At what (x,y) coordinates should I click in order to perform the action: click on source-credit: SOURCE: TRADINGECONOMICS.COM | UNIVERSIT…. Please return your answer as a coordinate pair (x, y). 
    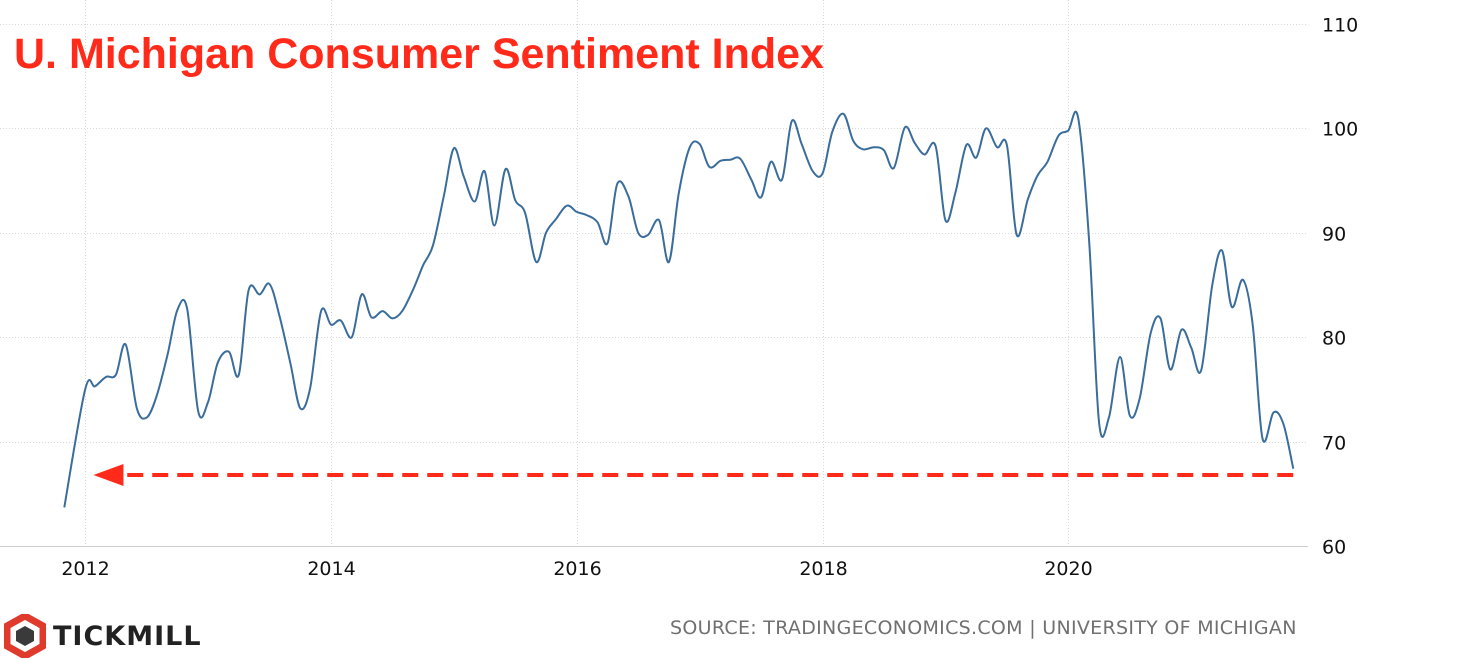
    Looking at the image, I should click on (983, 628).